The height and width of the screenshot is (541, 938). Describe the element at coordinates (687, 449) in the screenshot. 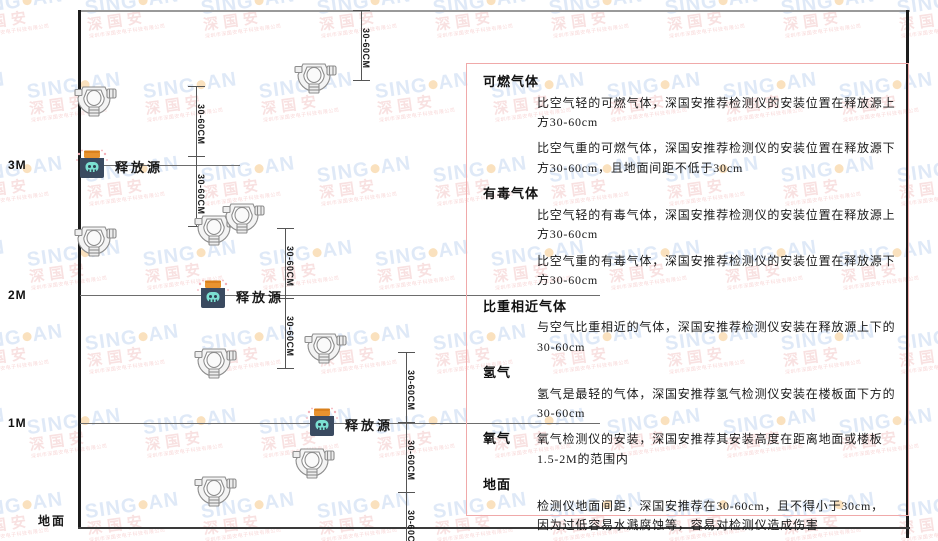

I see `panel-section: 氧气 氧气检测仪的安装，深国安推荐其安装高度在距离地面或楼板1.5-2M的范围内` at that location.